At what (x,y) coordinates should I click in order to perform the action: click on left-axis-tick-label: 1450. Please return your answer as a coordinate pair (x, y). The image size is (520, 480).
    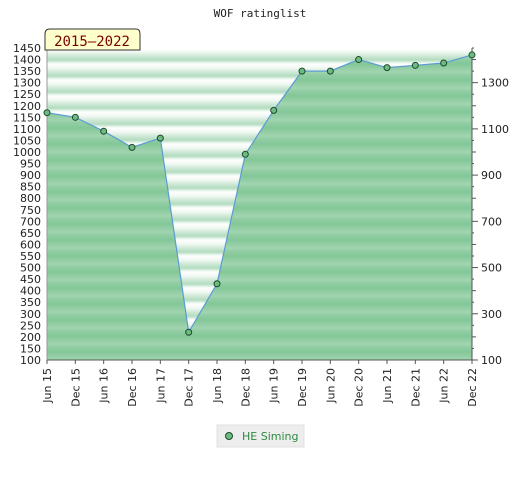
    Looking at the image, I should click on (27, 48).